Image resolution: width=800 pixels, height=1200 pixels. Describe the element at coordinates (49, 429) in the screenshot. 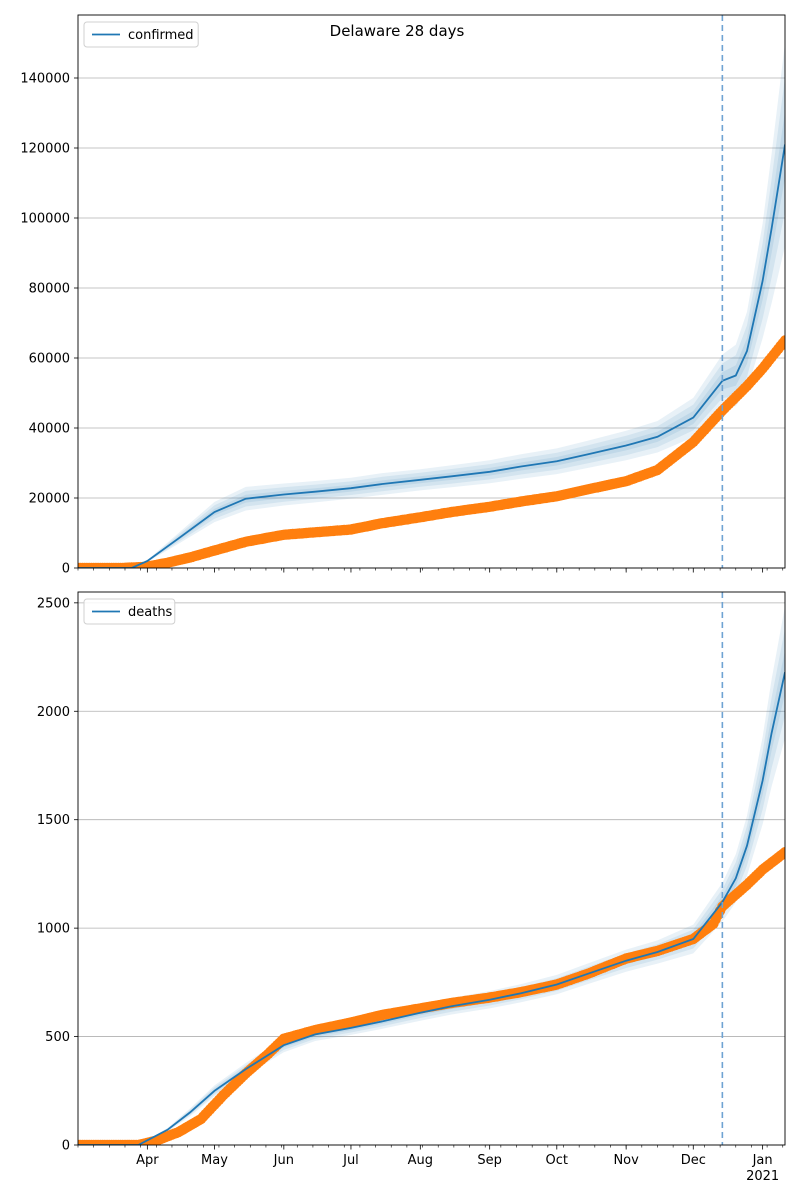

I see `y-tick-label: 40000` at that location.